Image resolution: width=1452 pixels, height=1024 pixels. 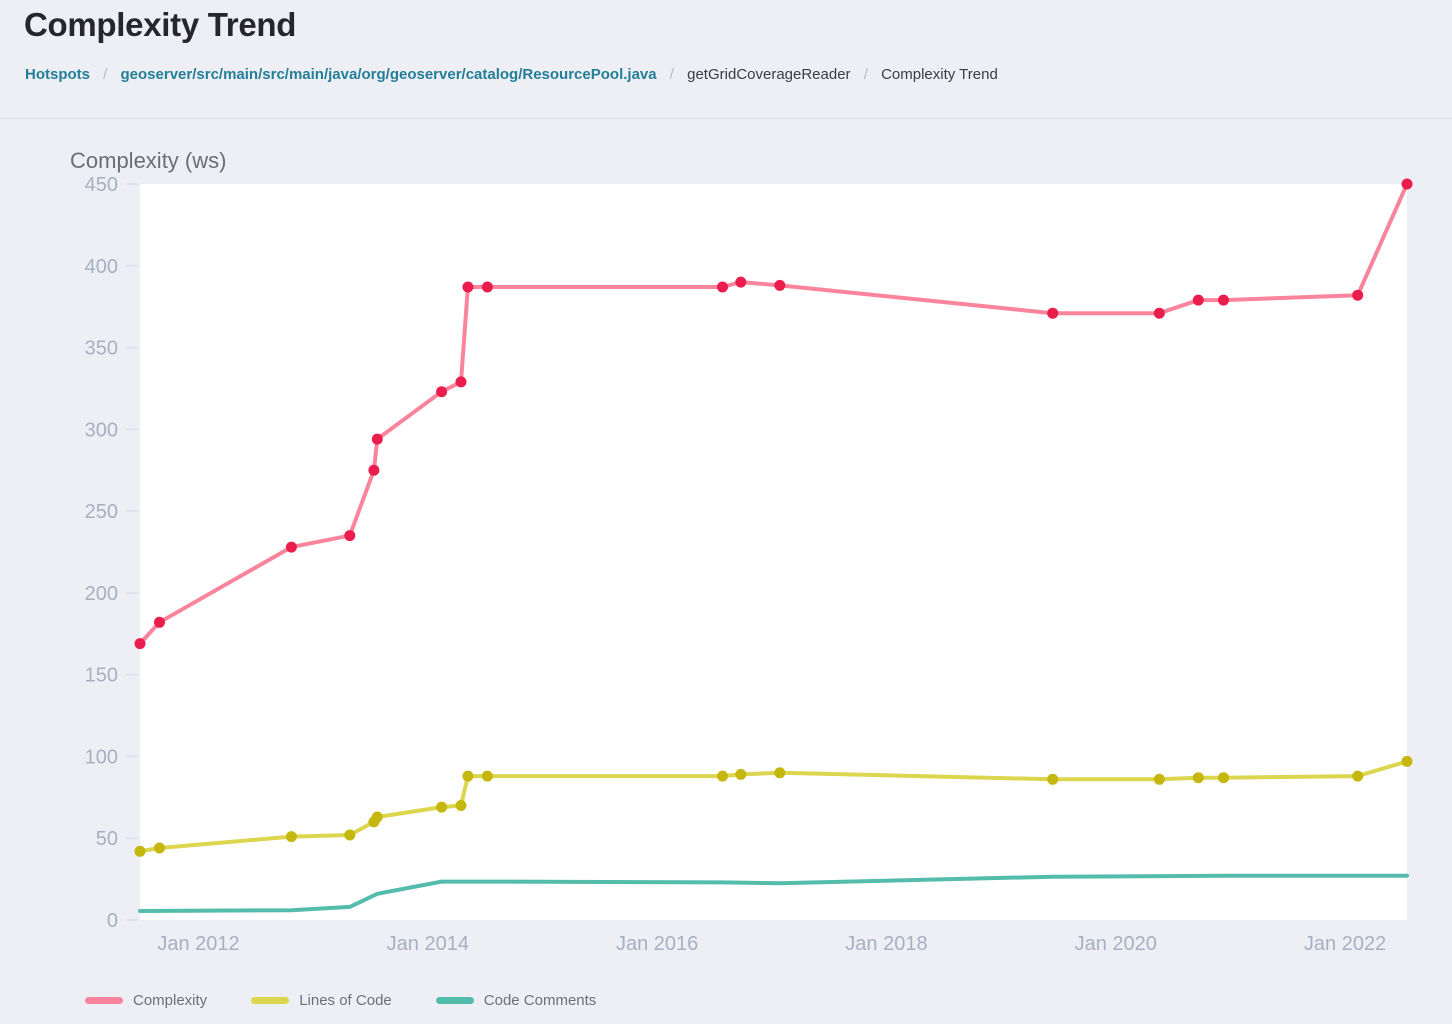 What do you see at coordinates (540, 1000) in the screenshot?
I see `legend-label: Code Comments` at bounding box center [540, 1000].